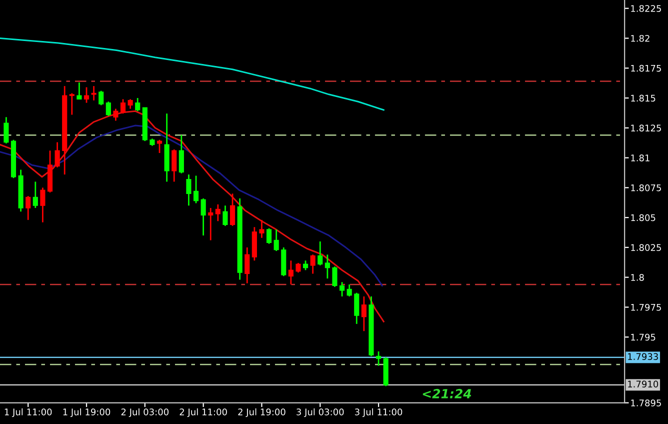 The image size is (668, 424). What do you see at coordinates (643, 337) in the screenshot?
I see `y-tick-label: 1.795` at bounding box center [643, 337].